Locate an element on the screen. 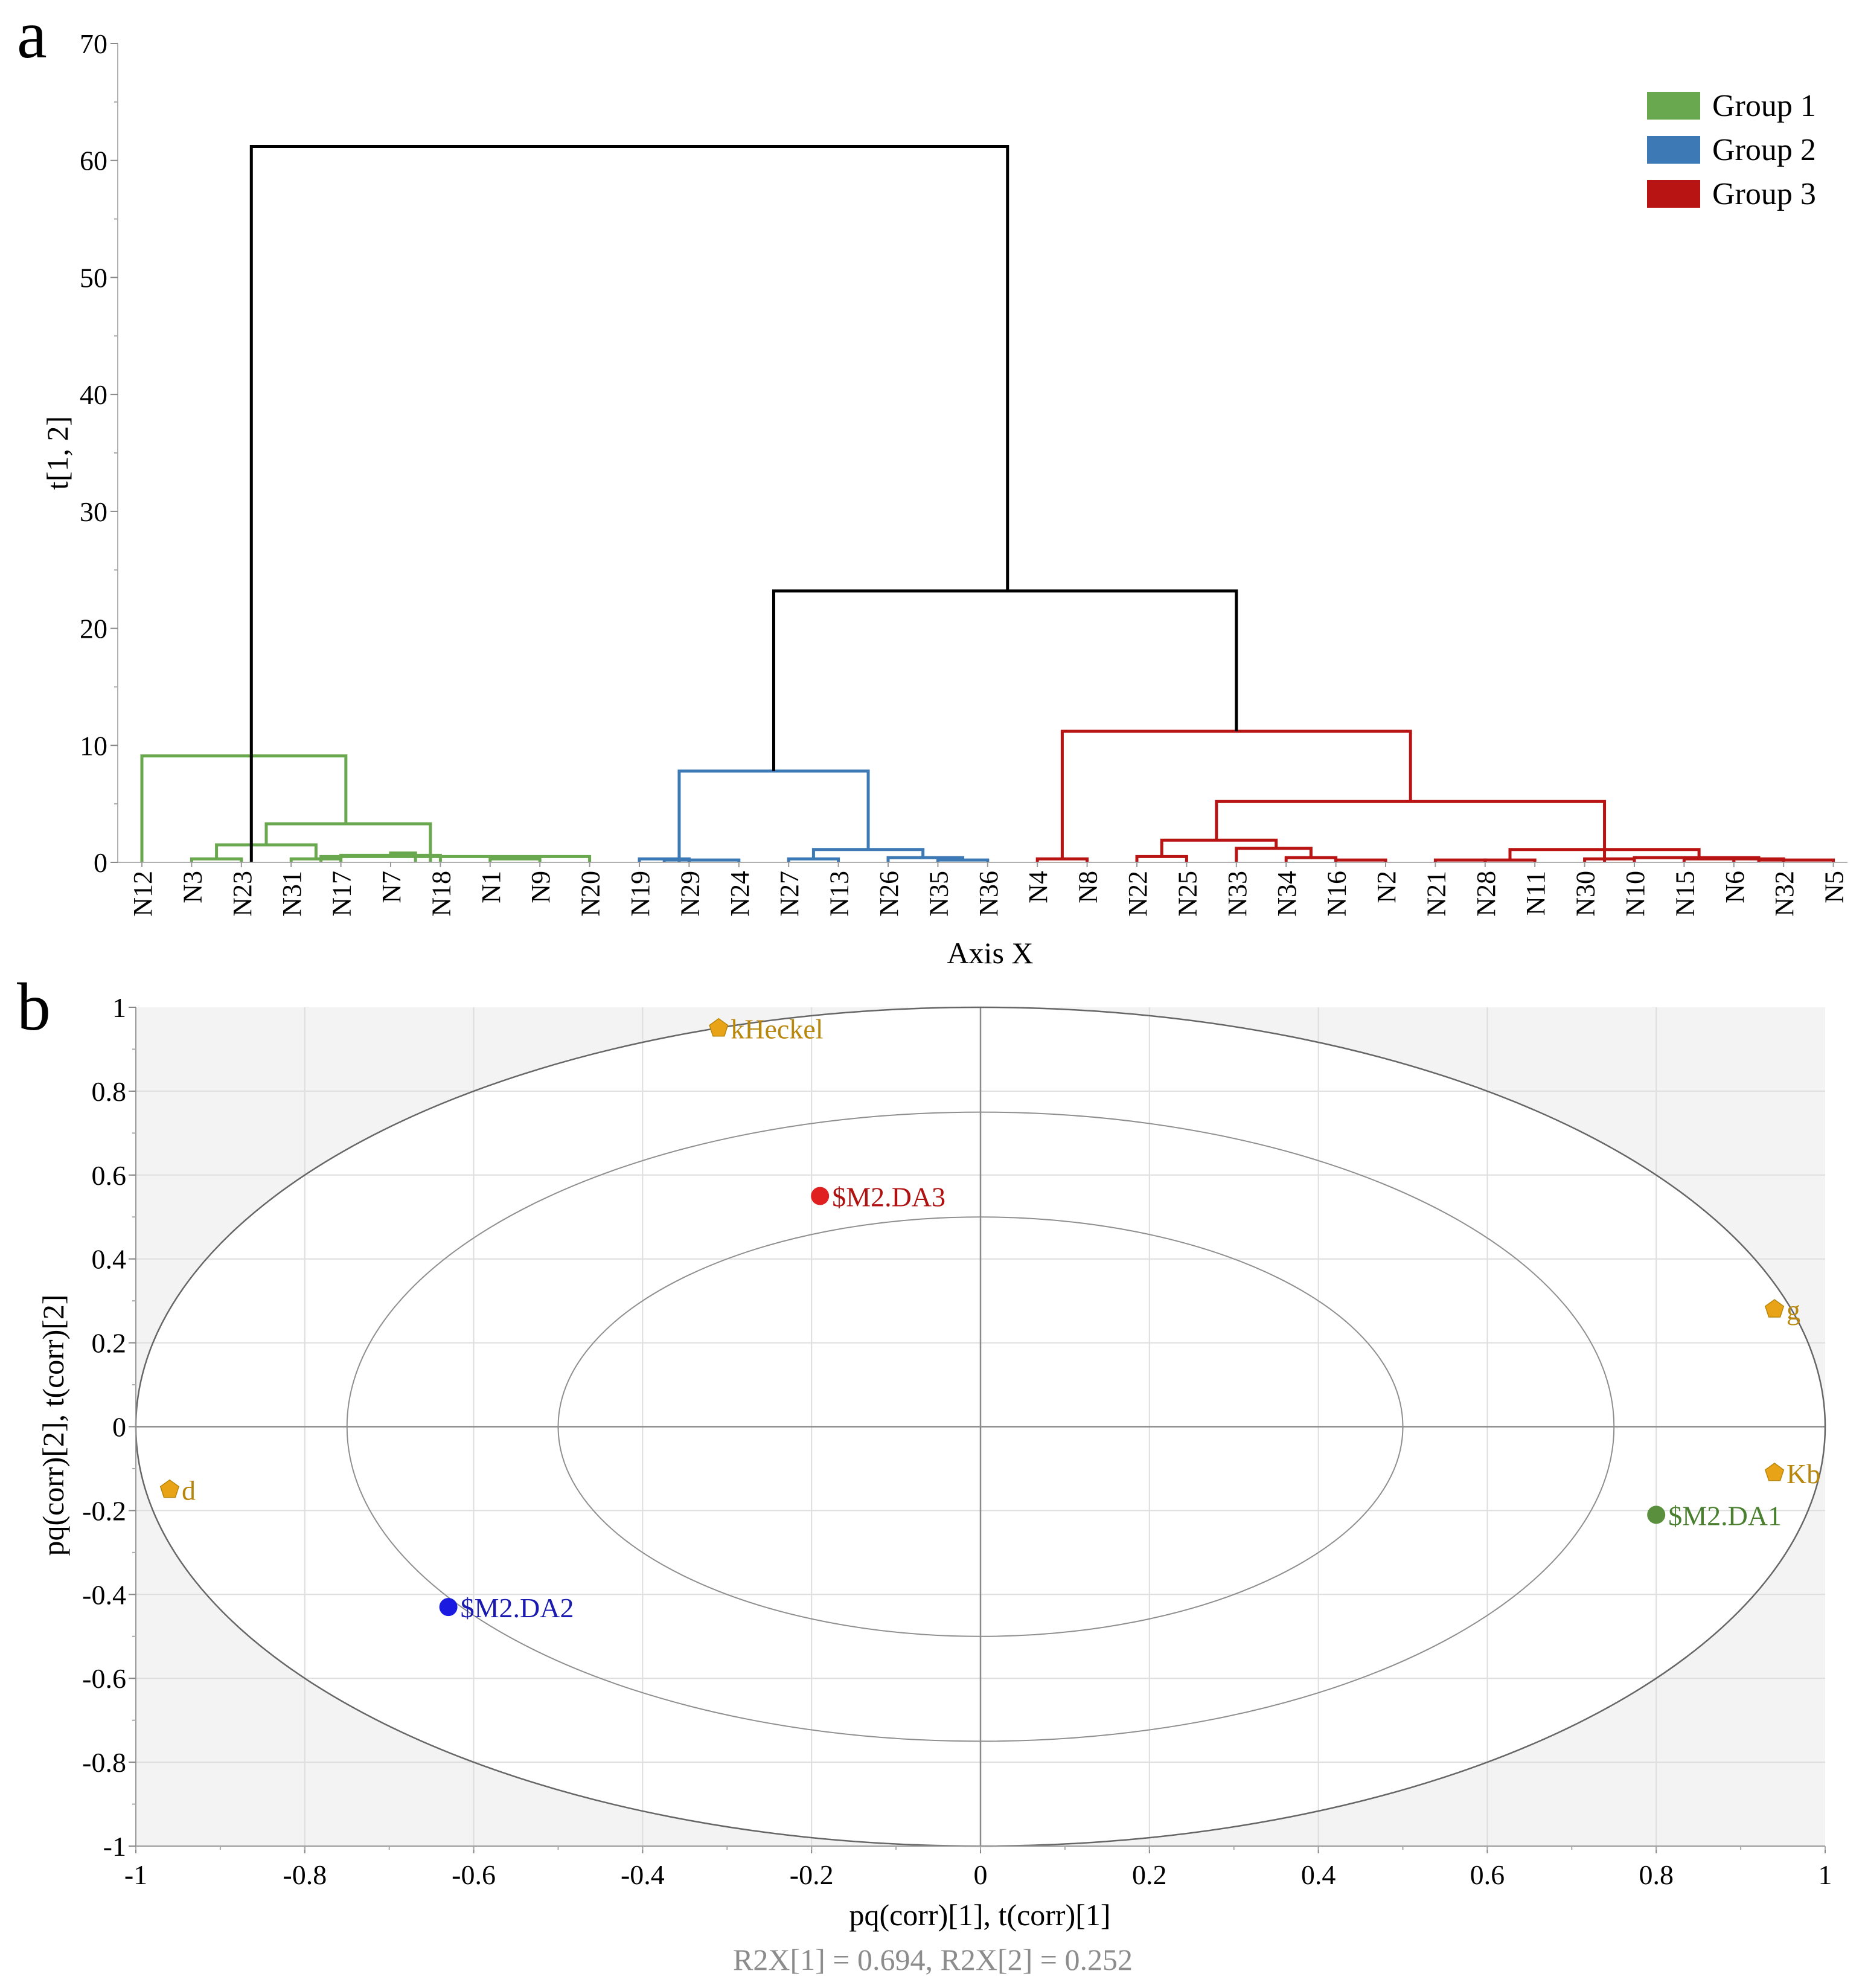 The image size is (1865, 1988). leaf-label: N16 is located at coordinates (1337, 894).